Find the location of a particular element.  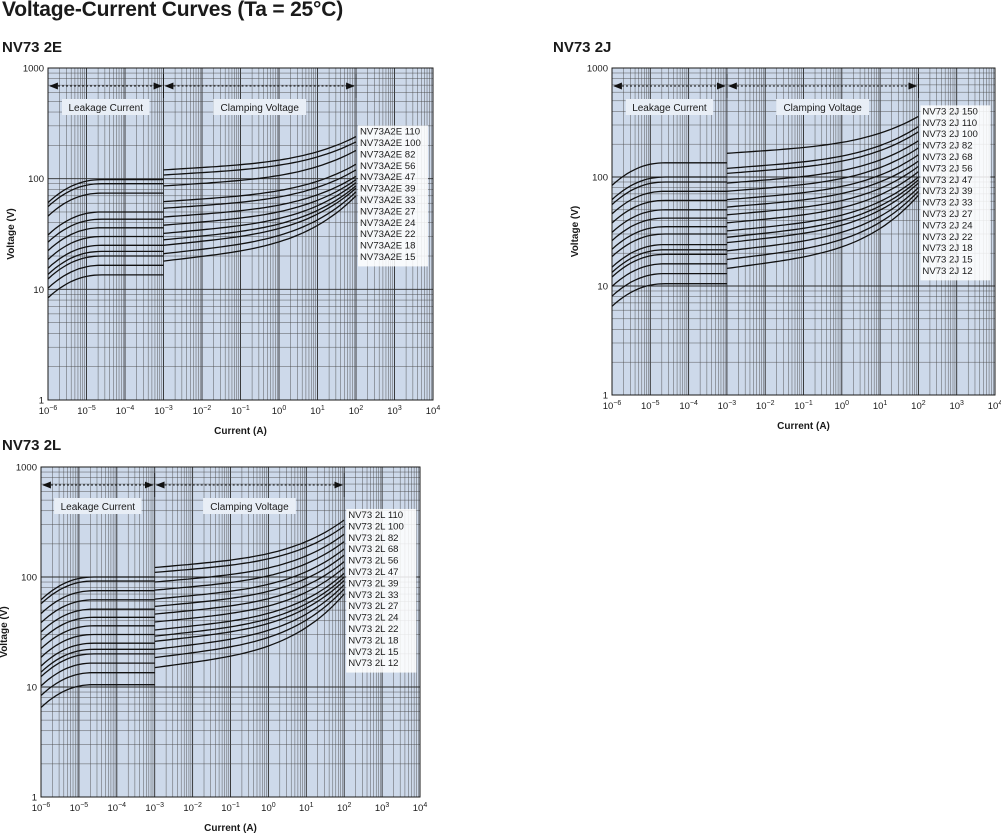

y-tick-label: 100 is located at coordinates (600, 178).